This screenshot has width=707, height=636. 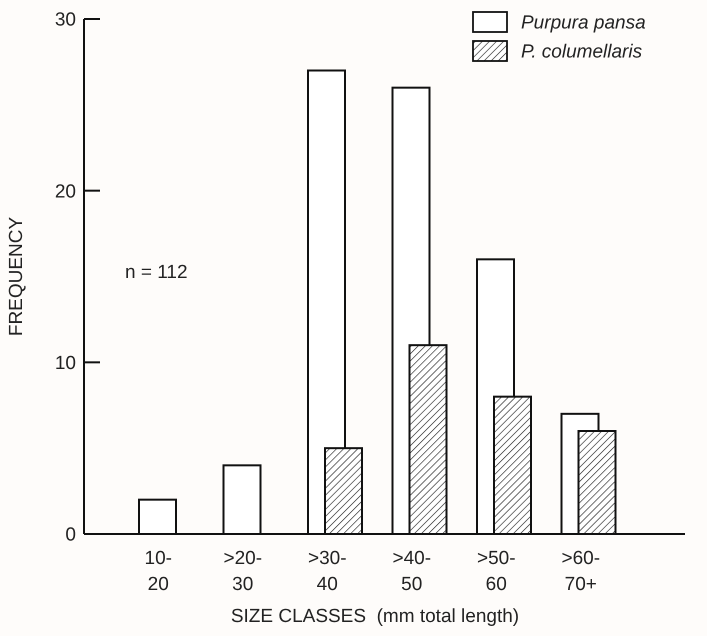 What do you see at coordinates (412, 571) in the screenshot?
I see `x-tick-label: >40- 50` at bounding box center [412, 571].